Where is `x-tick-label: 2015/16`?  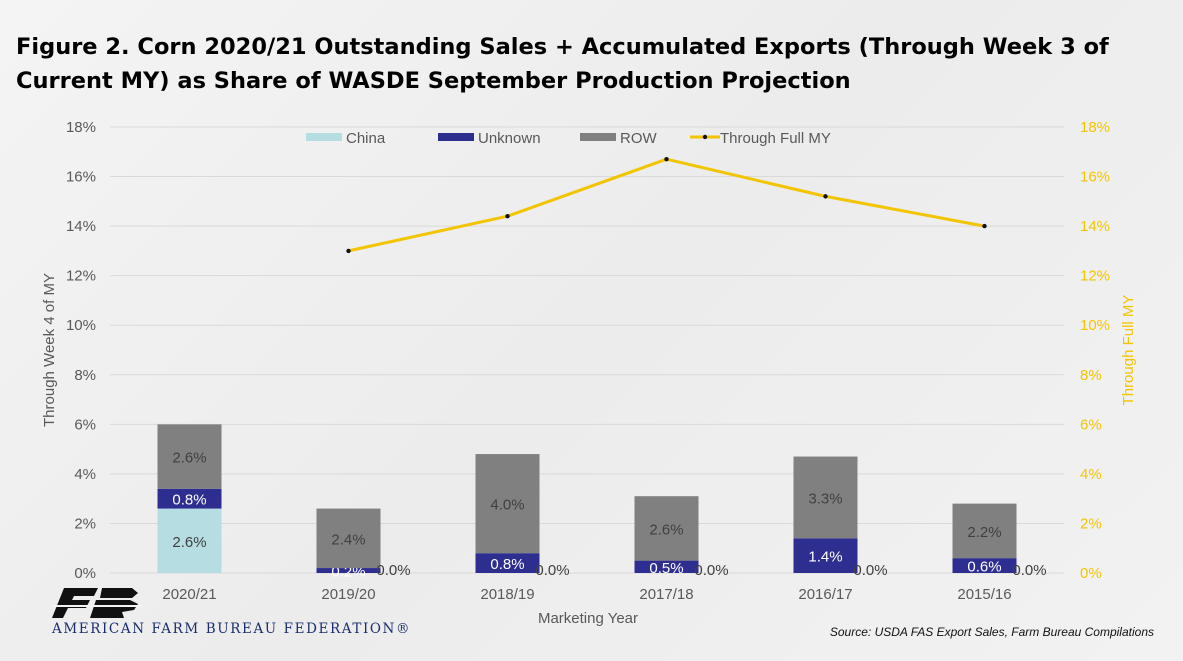 x-tick-label: 2015/16 is located at coordinates (984, 594).